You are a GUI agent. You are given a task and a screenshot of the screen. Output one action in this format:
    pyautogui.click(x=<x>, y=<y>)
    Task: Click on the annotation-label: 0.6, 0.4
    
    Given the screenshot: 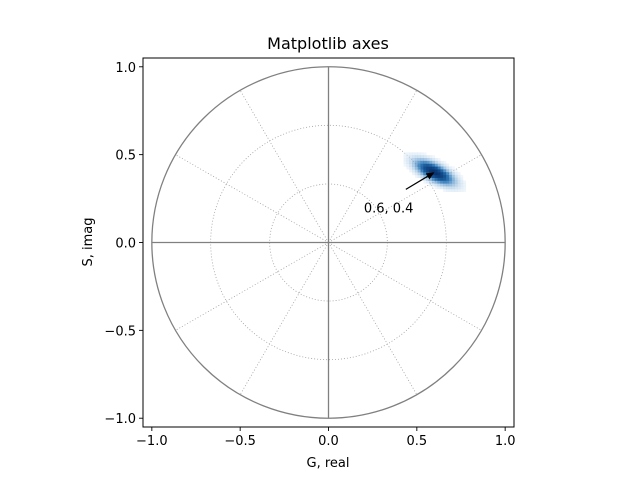 What is the action you would take?
    pyautogui.click(x=389, y=208)
    